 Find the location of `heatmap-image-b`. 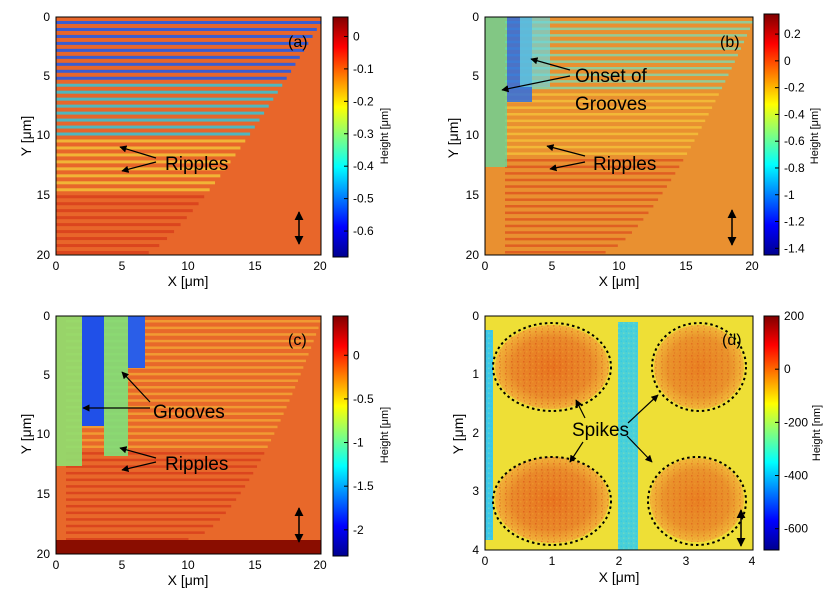

heatmap-image-b is located at coordinates (619, 136).